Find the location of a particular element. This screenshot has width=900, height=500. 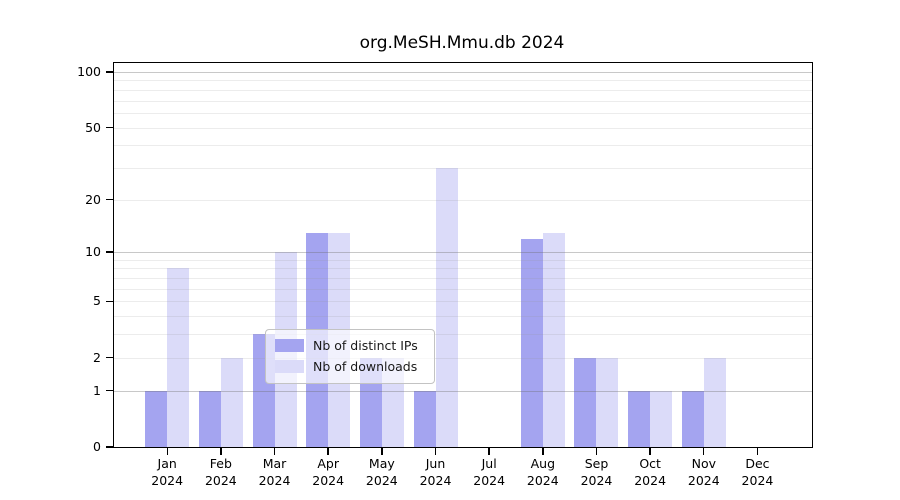

y-tick-label: 2 is located at coordinates (97, 357).